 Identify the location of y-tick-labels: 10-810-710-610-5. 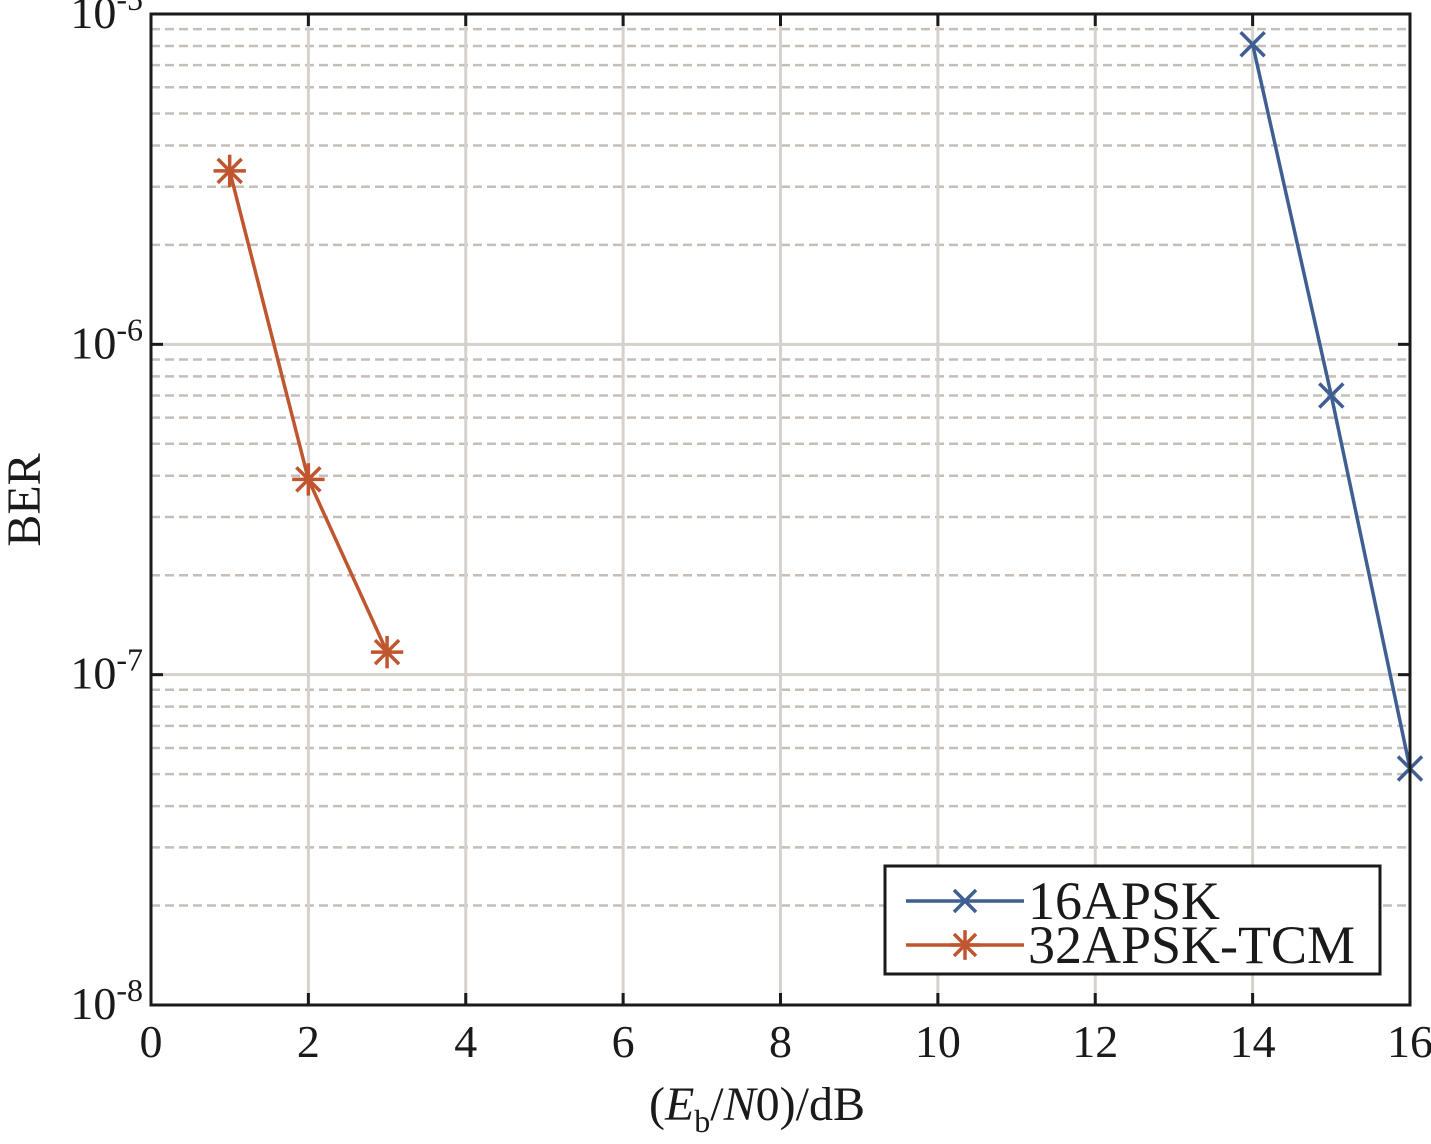
(106, 514).